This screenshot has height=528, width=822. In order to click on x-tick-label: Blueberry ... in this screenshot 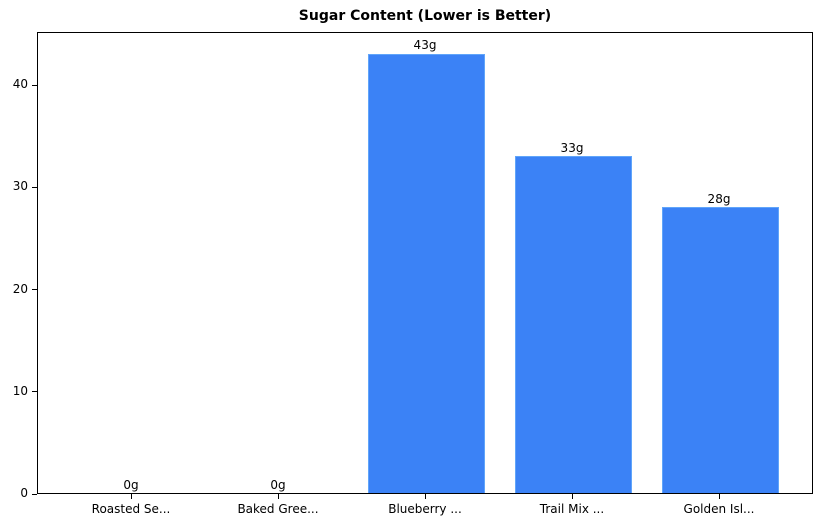, I will do `click(425, 509)`.